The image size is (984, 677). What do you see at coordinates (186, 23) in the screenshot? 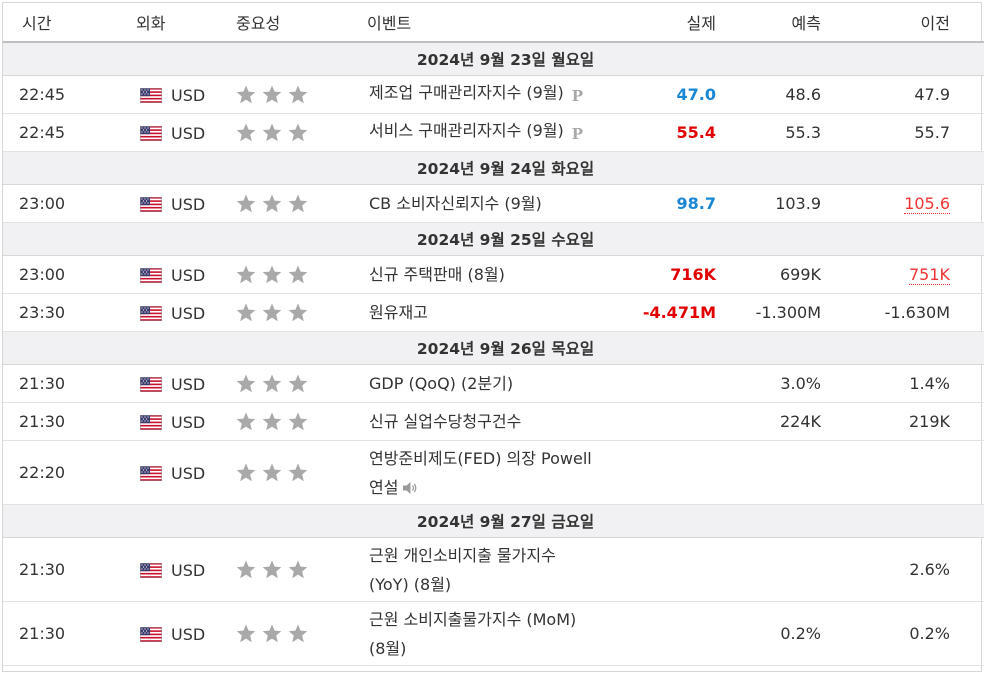
I see `header-currency: 외화` at bounding box center [186, 23].